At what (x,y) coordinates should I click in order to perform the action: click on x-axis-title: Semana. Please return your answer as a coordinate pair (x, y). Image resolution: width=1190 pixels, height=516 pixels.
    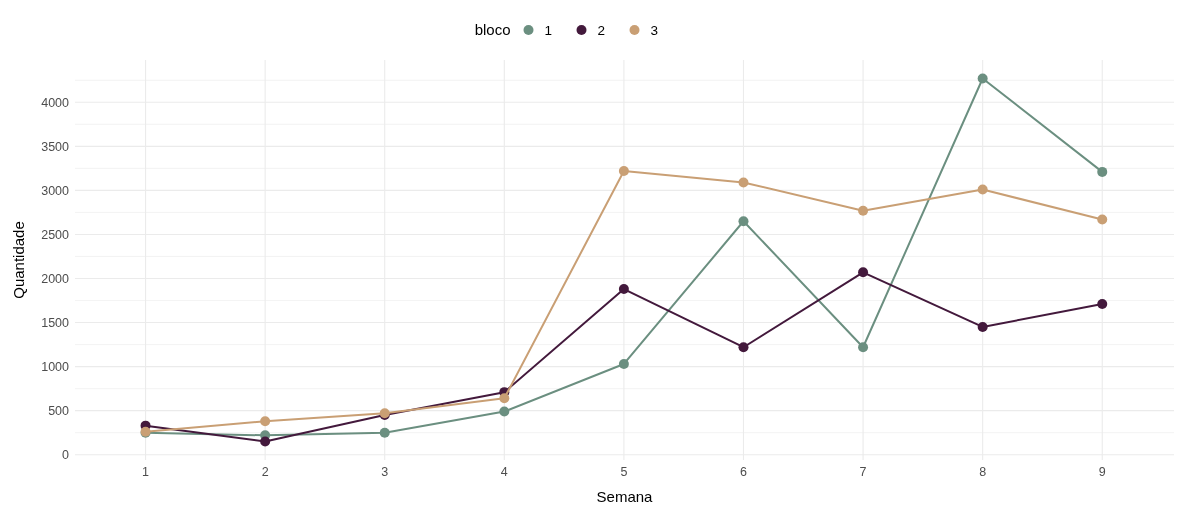
    Looking at the image, I should click on (625, 496).